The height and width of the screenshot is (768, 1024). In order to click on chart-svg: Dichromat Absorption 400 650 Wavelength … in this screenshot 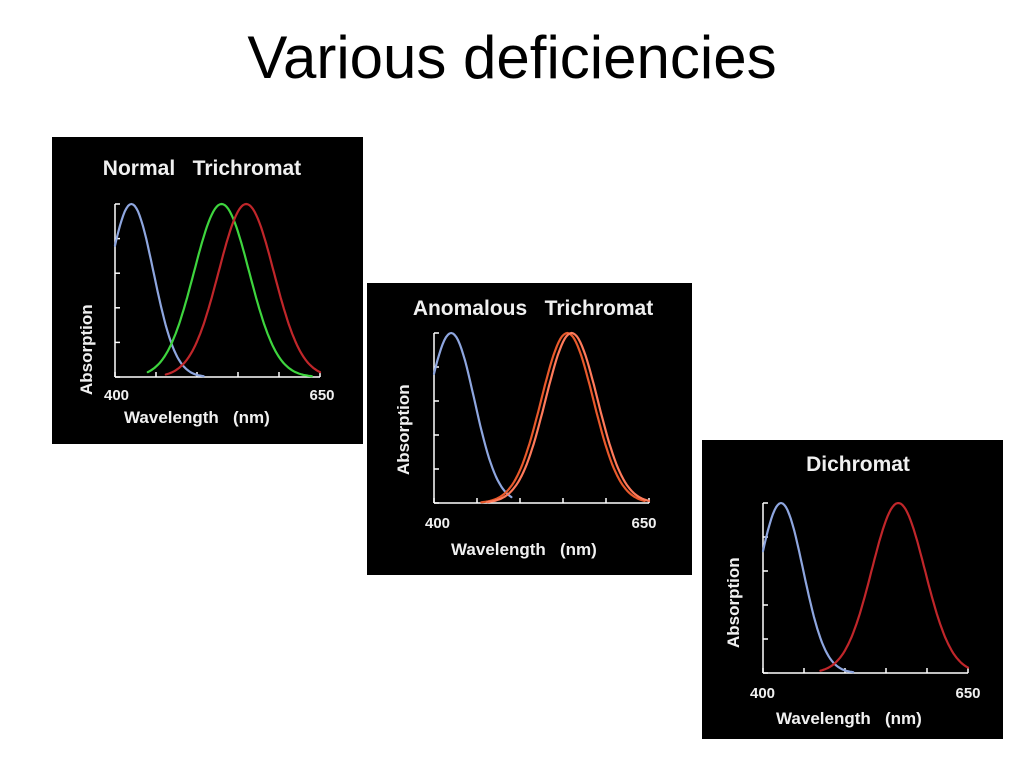, I will do `click(852, 590)`.